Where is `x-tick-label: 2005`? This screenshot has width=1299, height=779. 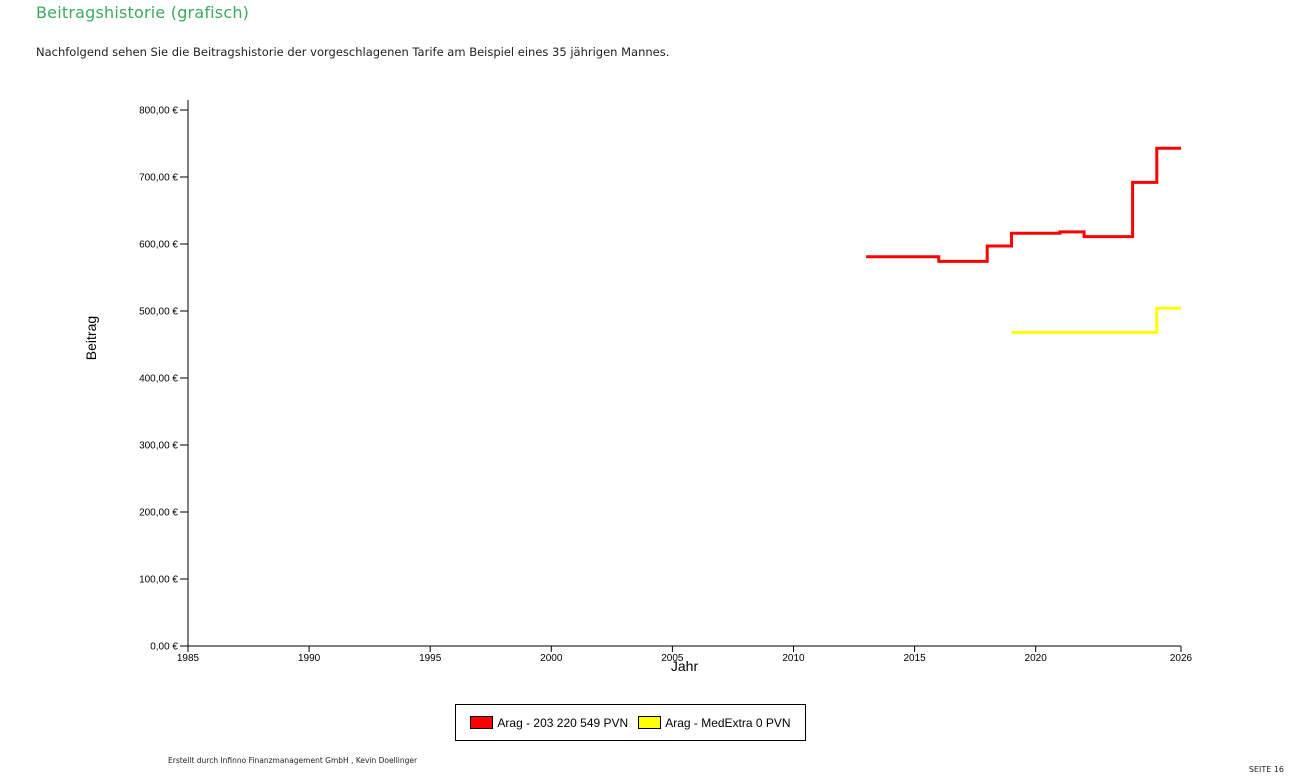 x-tick-label: 2005 is located at coordinates (672, 658).